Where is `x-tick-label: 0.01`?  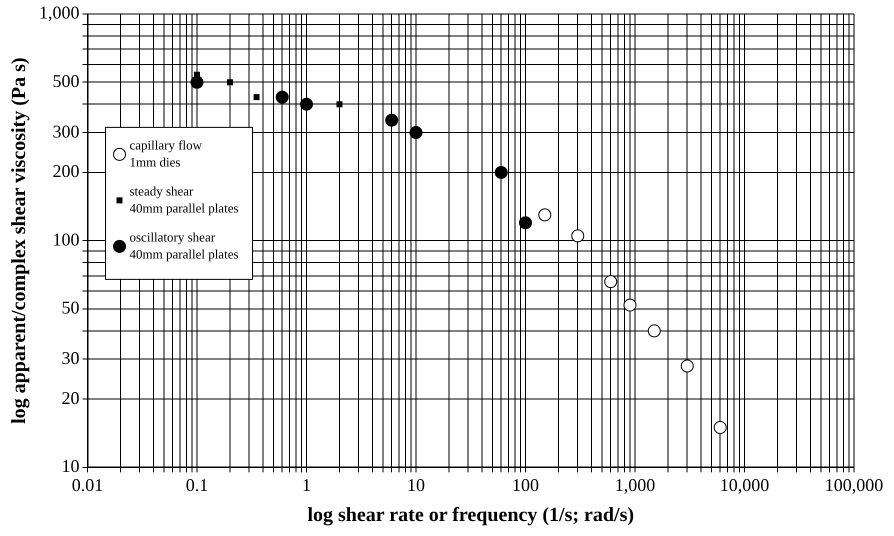
x-tick-label: 0.01 is located at coordinates (88, 484).